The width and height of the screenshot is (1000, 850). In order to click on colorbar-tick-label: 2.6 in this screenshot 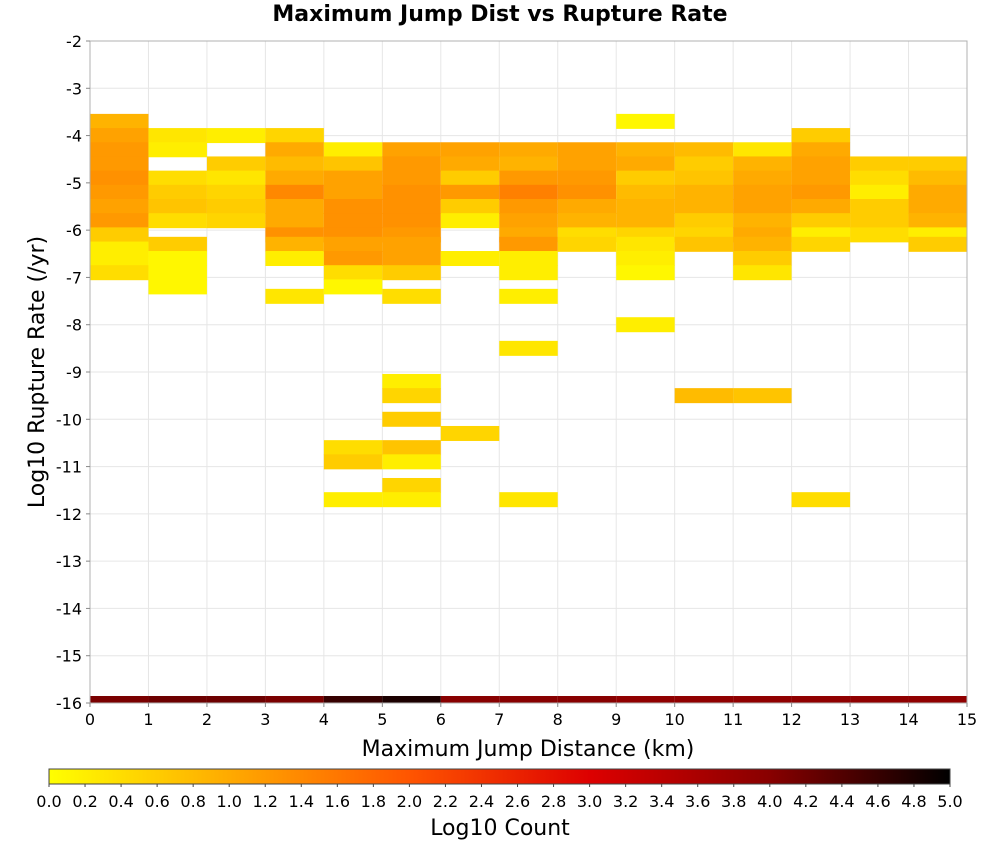, I will do `click(517, 801)`.